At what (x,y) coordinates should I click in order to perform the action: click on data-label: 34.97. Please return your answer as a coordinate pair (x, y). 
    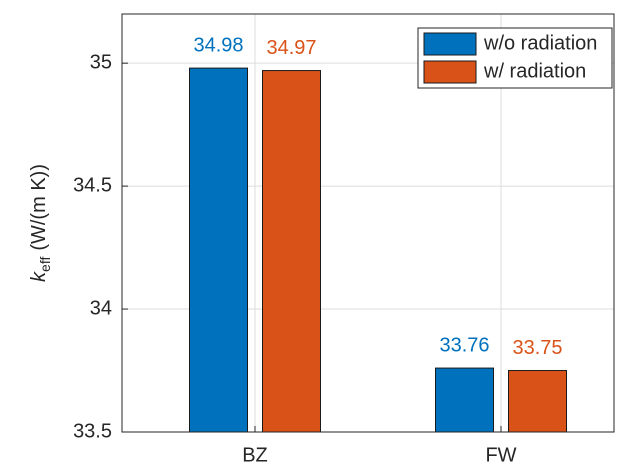
    Looking at the image, I should click on (291, 48).